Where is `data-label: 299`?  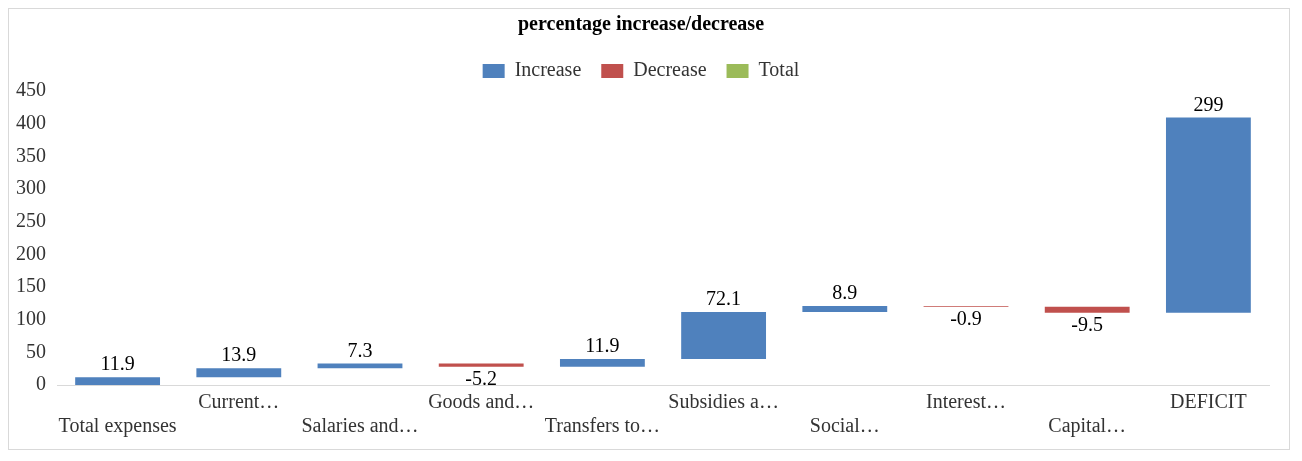 data-label: 299 is located at coordinates (1208, 103).